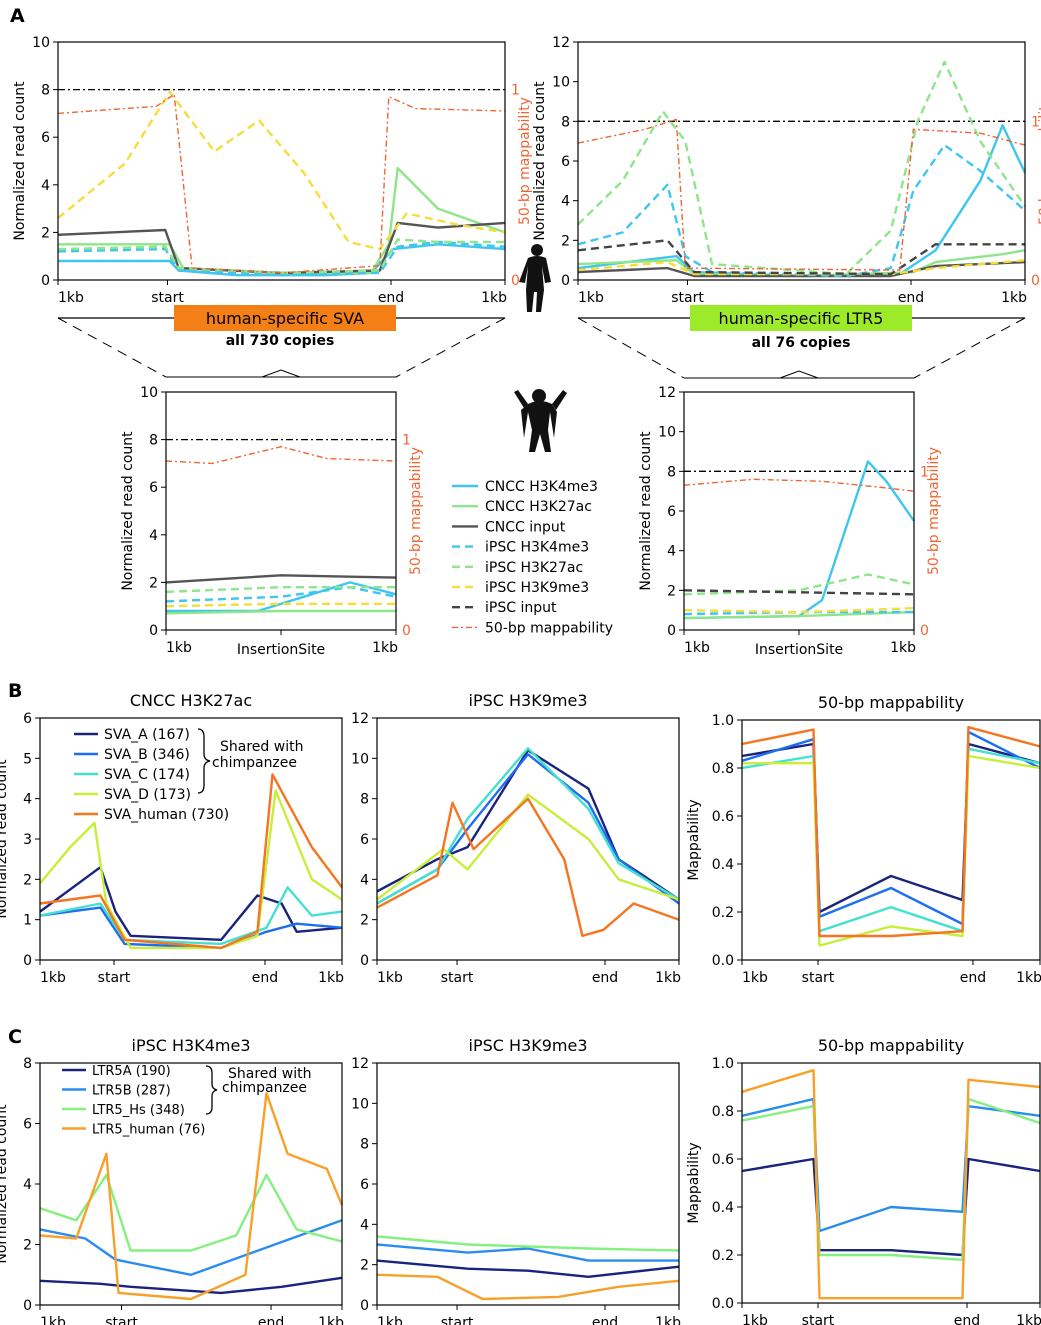 This screenshot has height=1325, width=1041. I want to click on y-tick-label: 0.6, so click(723, 817).